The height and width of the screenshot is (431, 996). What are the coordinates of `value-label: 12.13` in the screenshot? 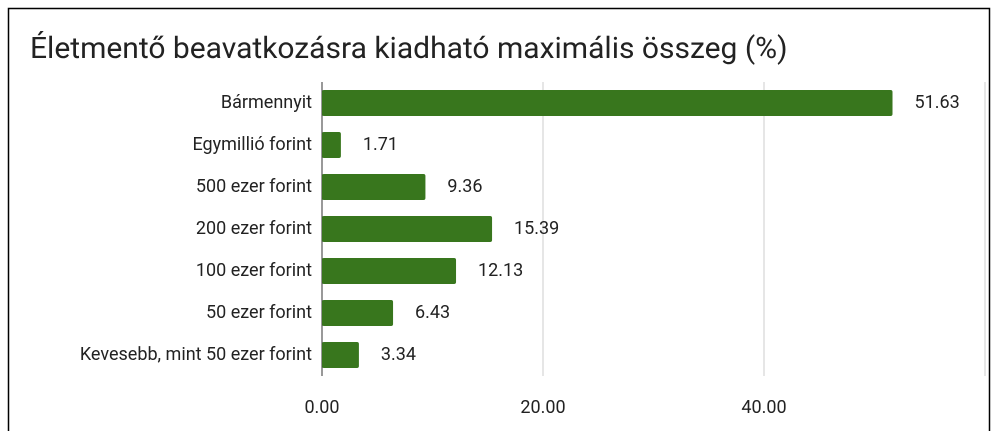 It's located at (500, 270).